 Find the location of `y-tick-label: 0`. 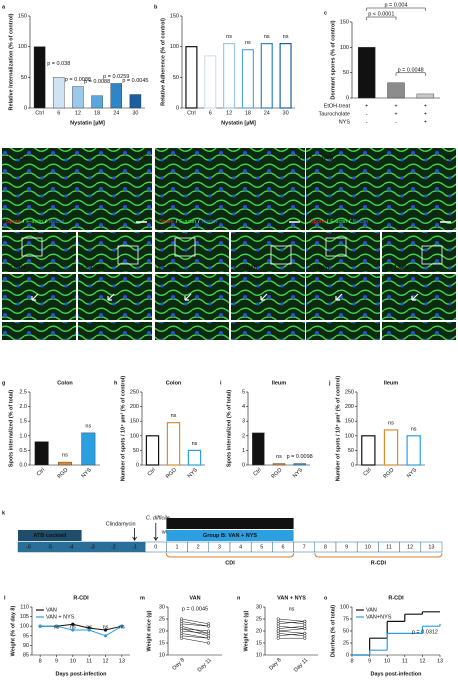

y-tick-label: 0 is located at coordinates (137, 465).